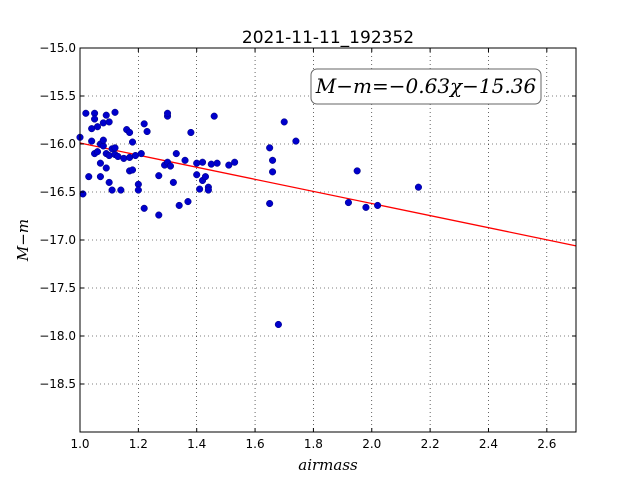  Describe the element at coordinates (57, 240) in the screenshot. I see `y-tick-label: −17.0` at that location.